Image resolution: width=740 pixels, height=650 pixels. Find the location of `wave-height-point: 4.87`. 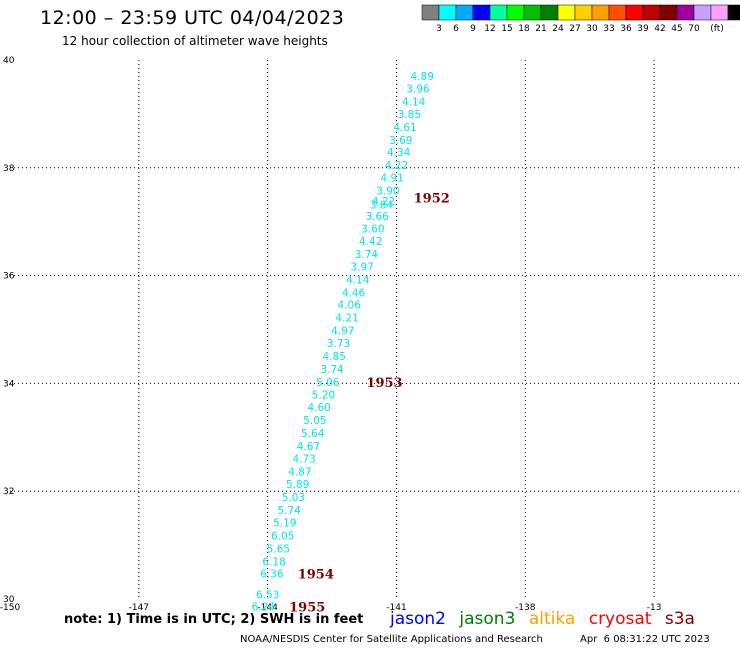

wave-height-point: 4.87 is located at coordinates (299, 472).